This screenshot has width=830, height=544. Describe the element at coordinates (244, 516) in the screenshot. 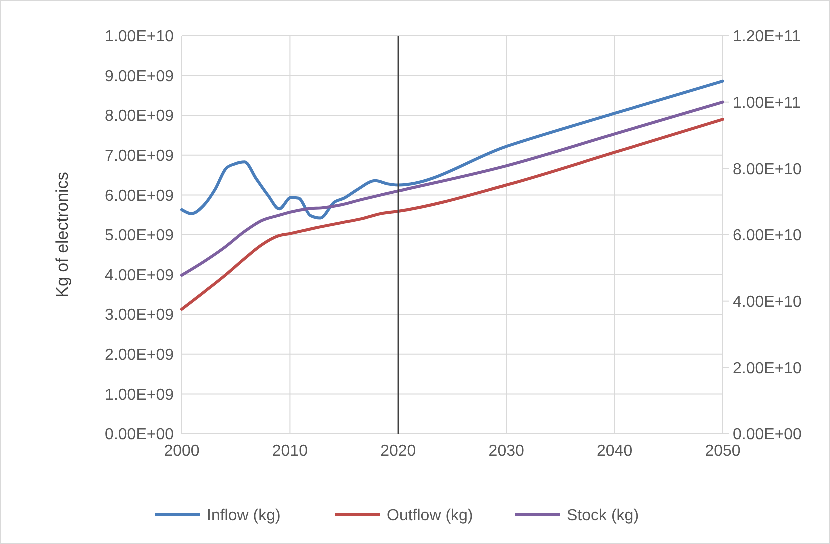

I see `legend-label: Inflow (kg)` at that location.